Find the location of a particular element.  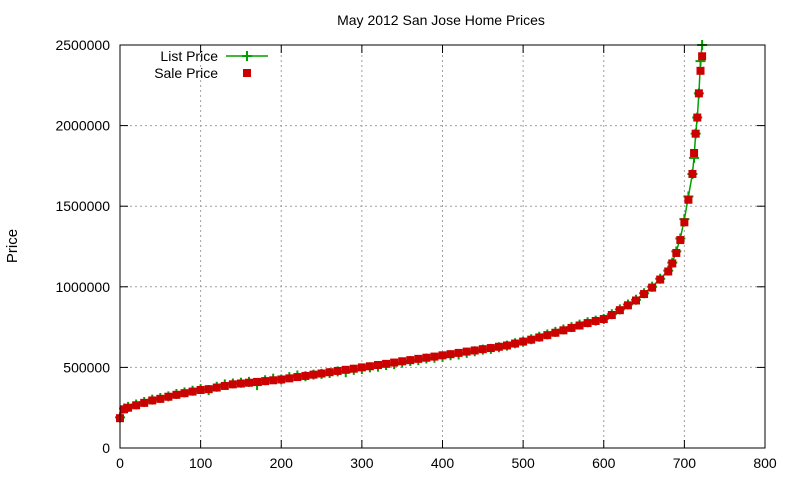

x-tick-label: 600 is located at coordinates (604, 463).